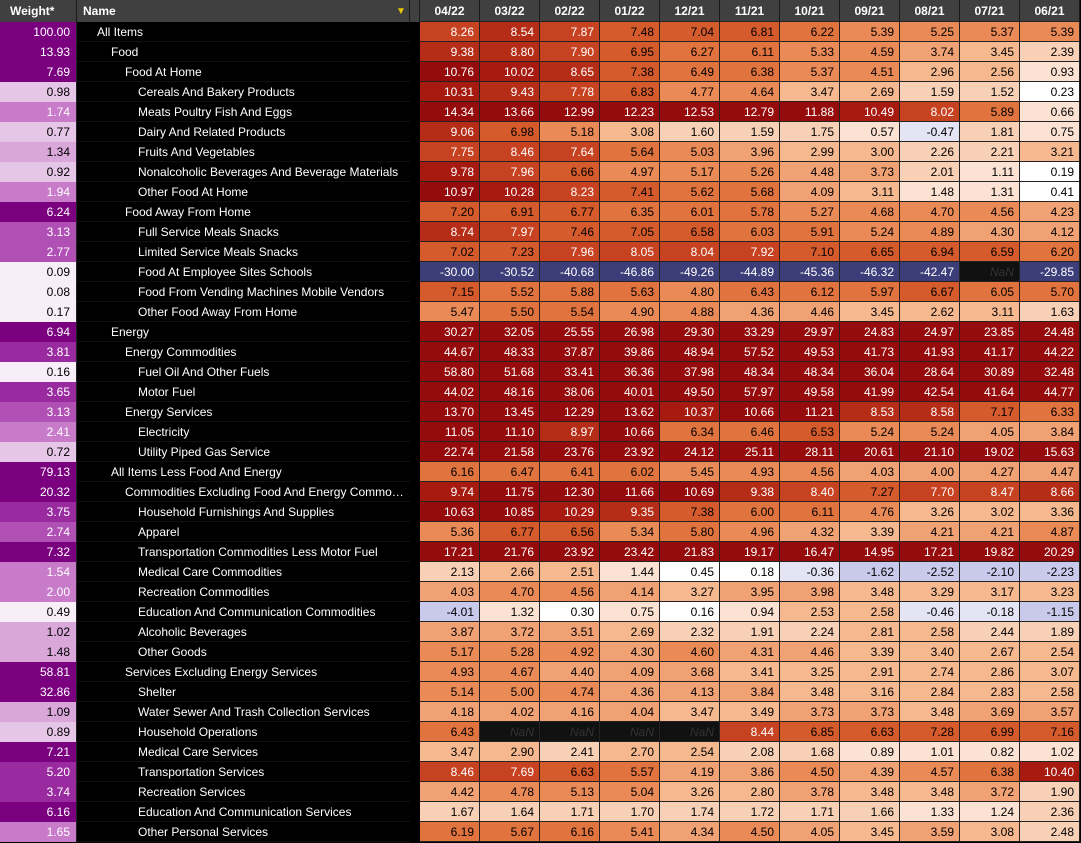 The width and height of the screenshot is (1081, 843). I want to click on value-cell: 8.44, so click(750, 732).